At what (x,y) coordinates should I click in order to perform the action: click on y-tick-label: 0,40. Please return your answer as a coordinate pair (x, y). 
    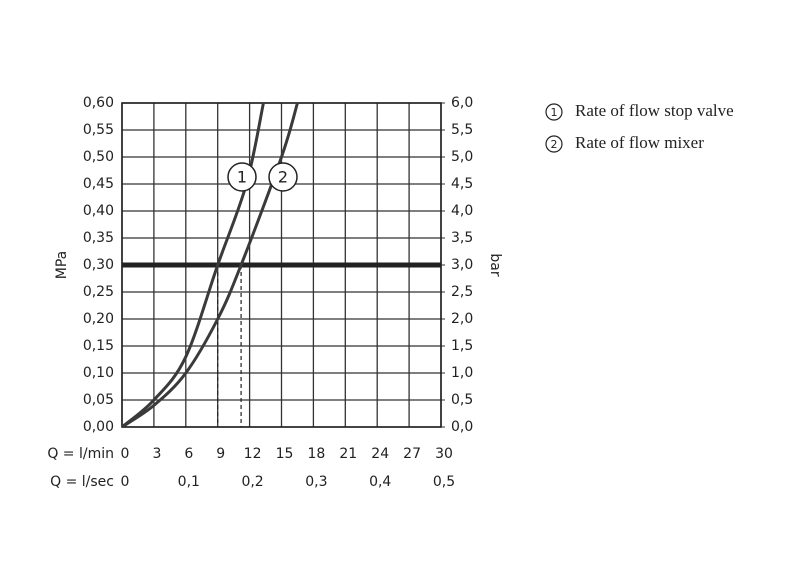
    Looking at the image, I should click on (98, 211).